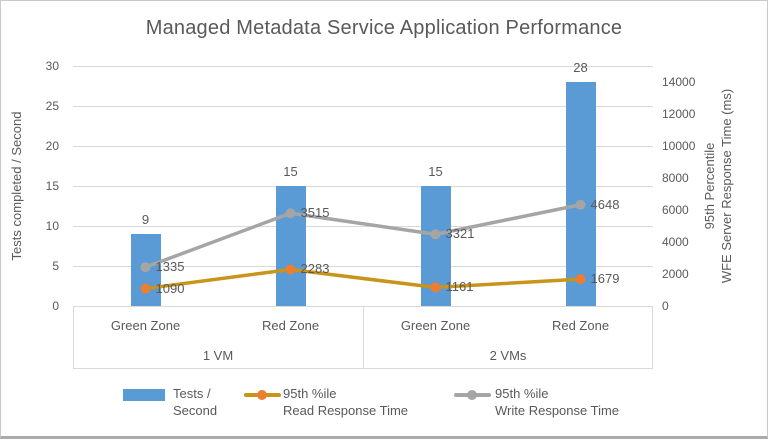 The image size is (768, 439). I want to click on data-point-label: 4648, so click(605, 204).